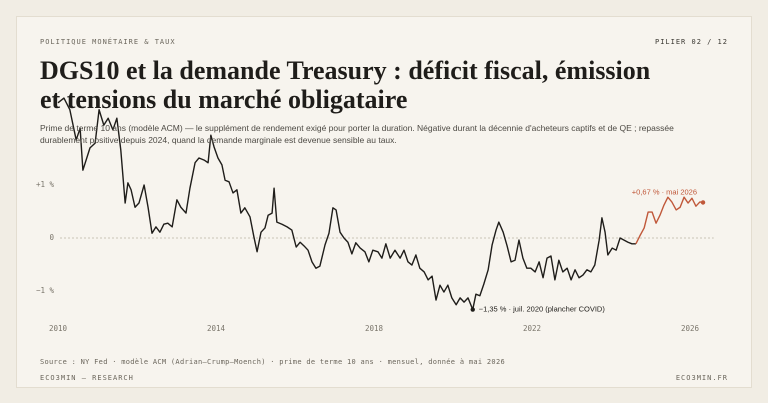 The width and height of the screenshot is (768, 403). Describe the element at coordinates (45, 290) in the screenshot. I see `y-tick-label: −1 %` at that location.